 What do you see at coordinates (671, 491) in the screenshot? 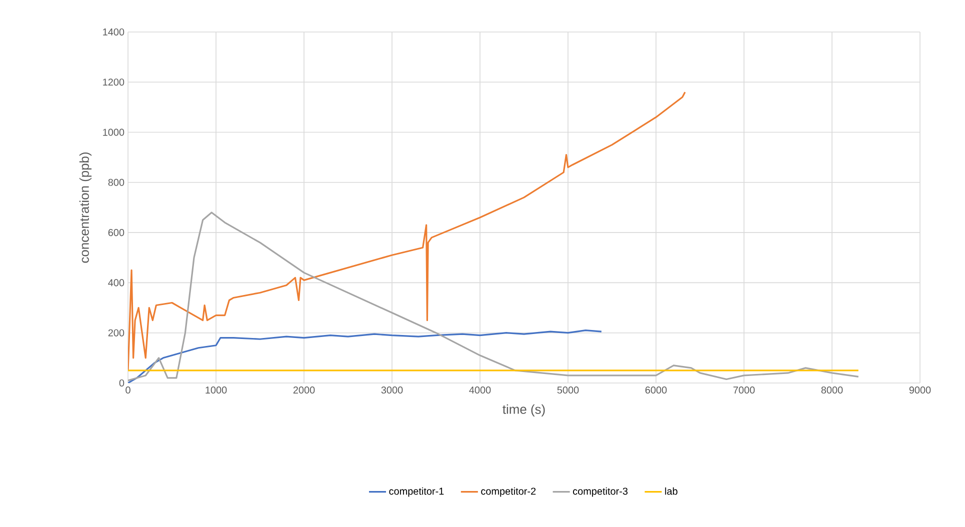
I see `legend-label: lab` at bounding box center [671, 491].